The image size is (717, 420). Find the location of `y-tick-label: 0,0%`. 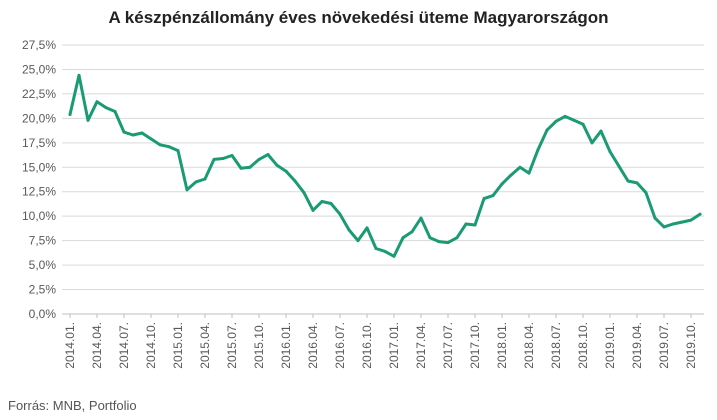

y-tick-label: 0,0% is located at coordinates (43, 314).